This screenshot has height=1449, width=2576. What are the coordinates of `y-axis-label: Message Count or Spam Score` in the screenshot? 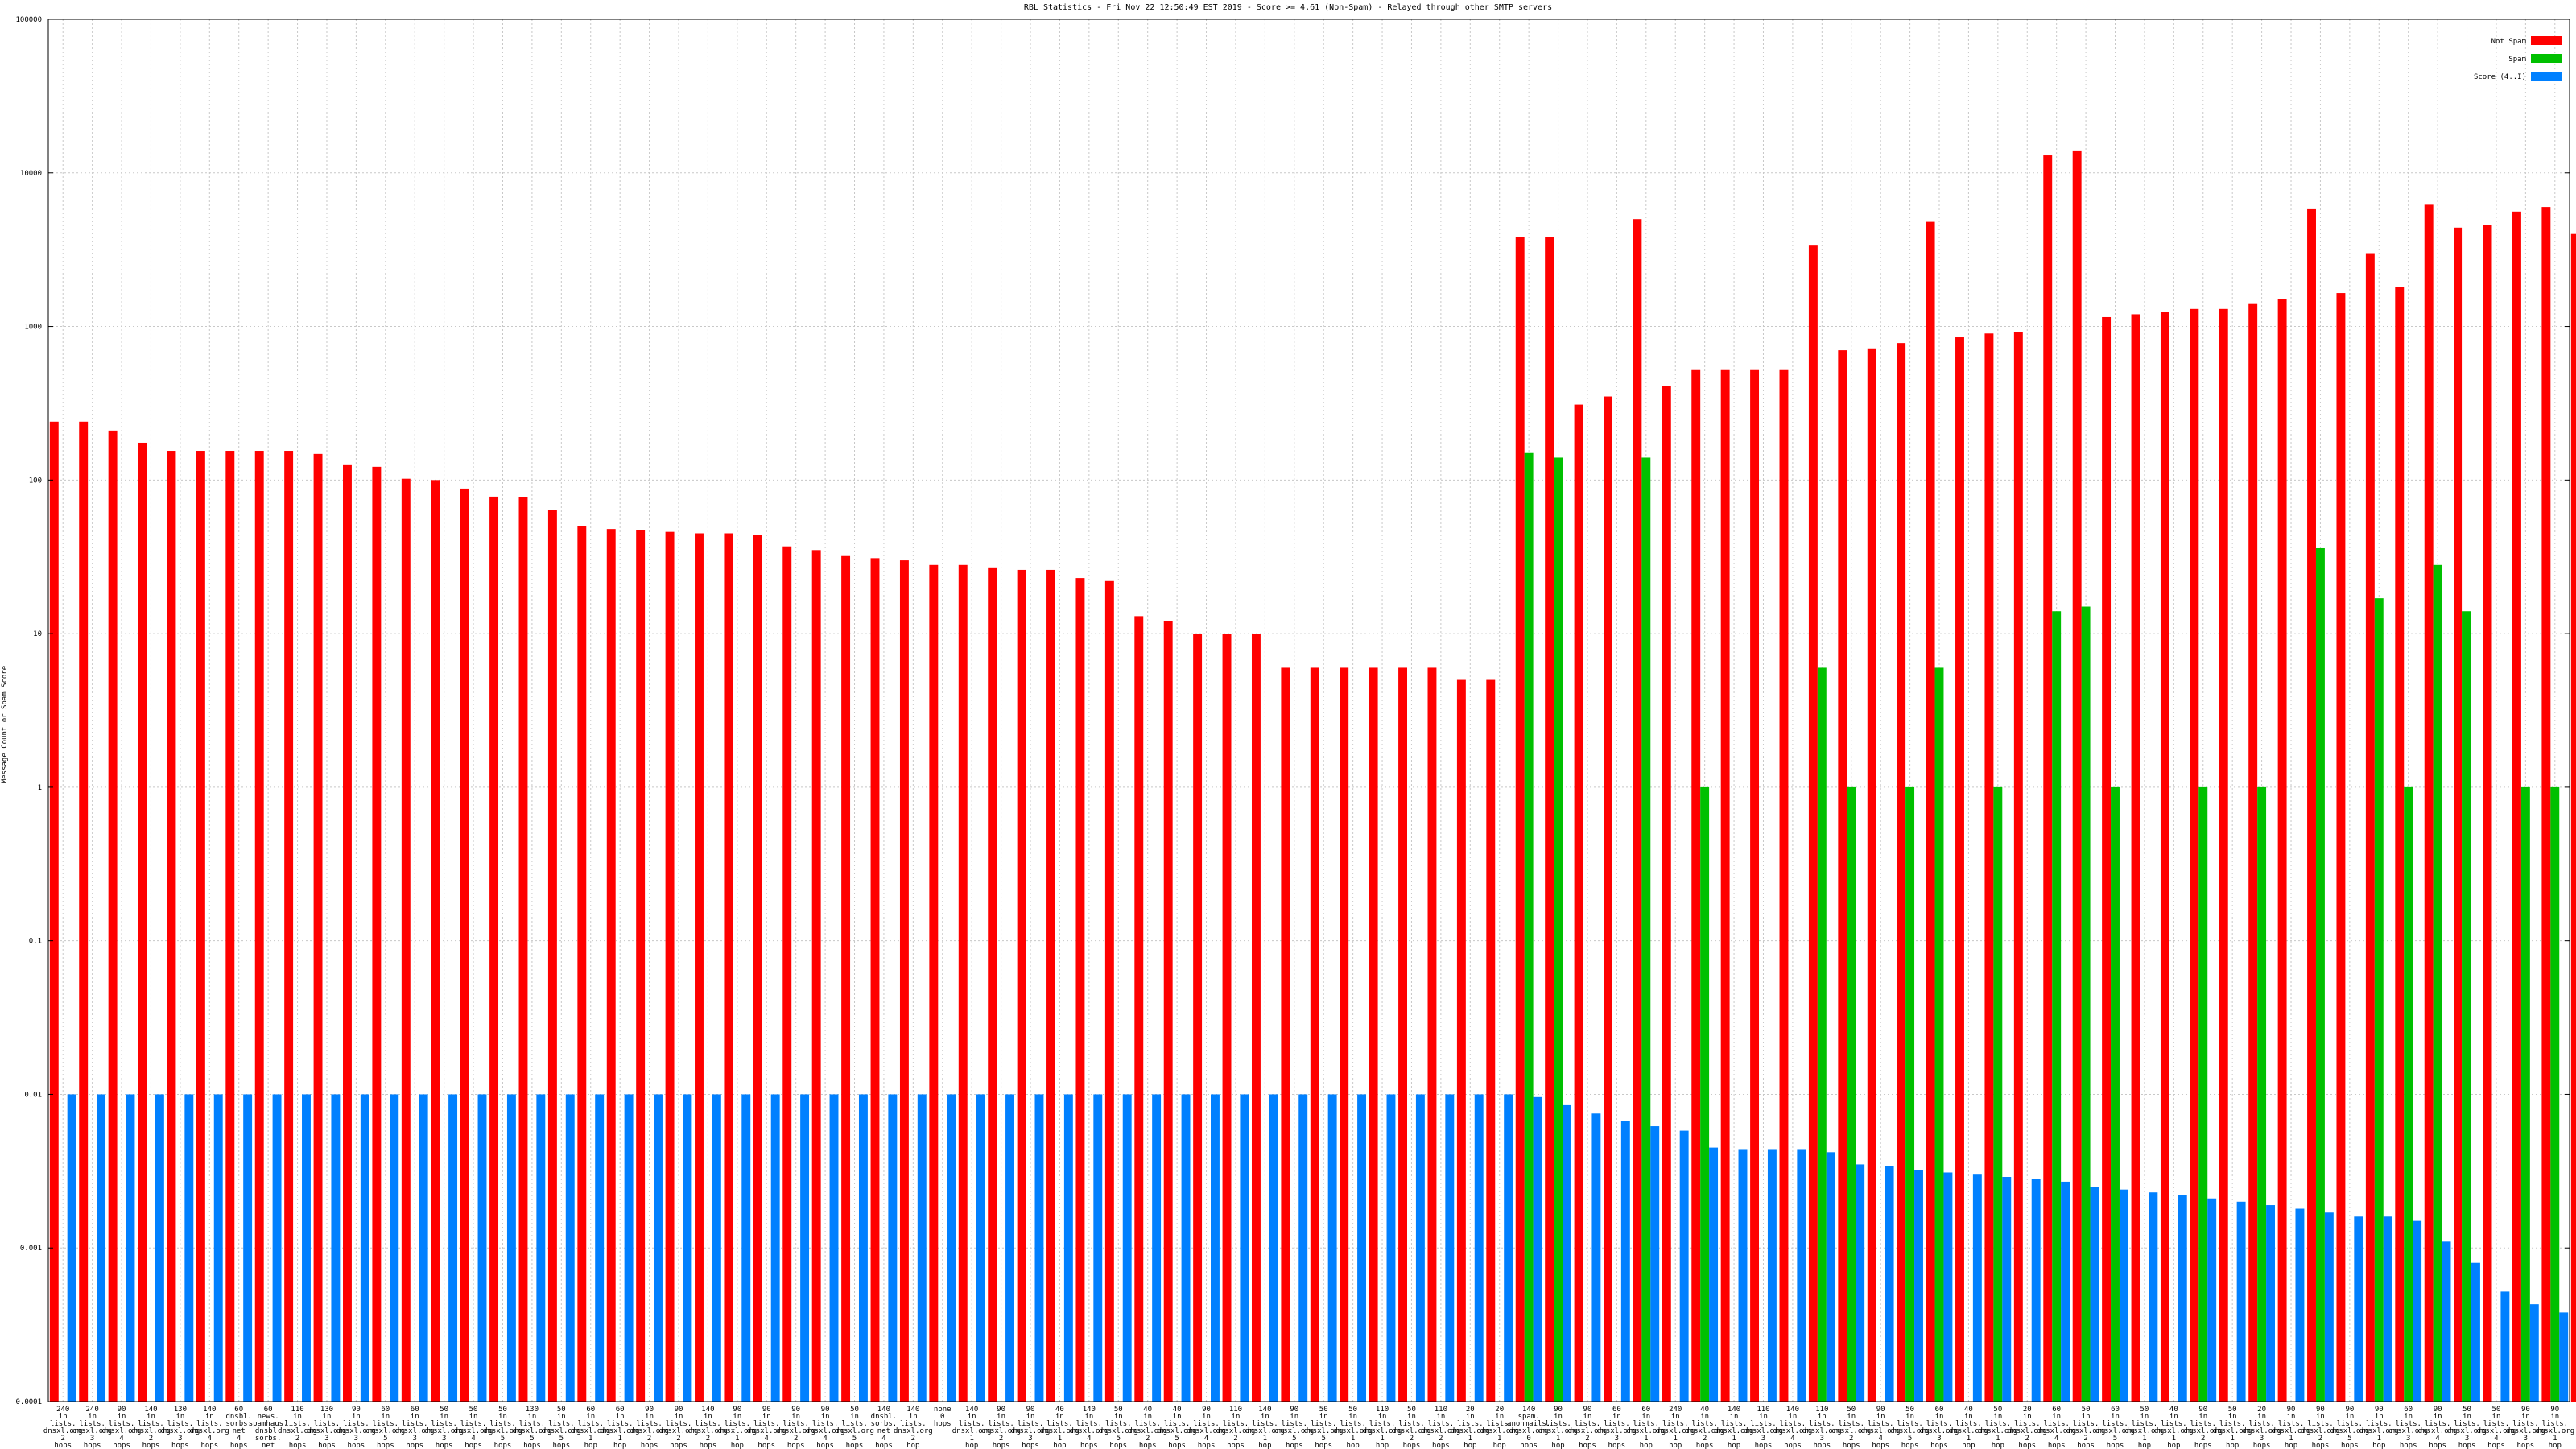 It's located at (5, 724).